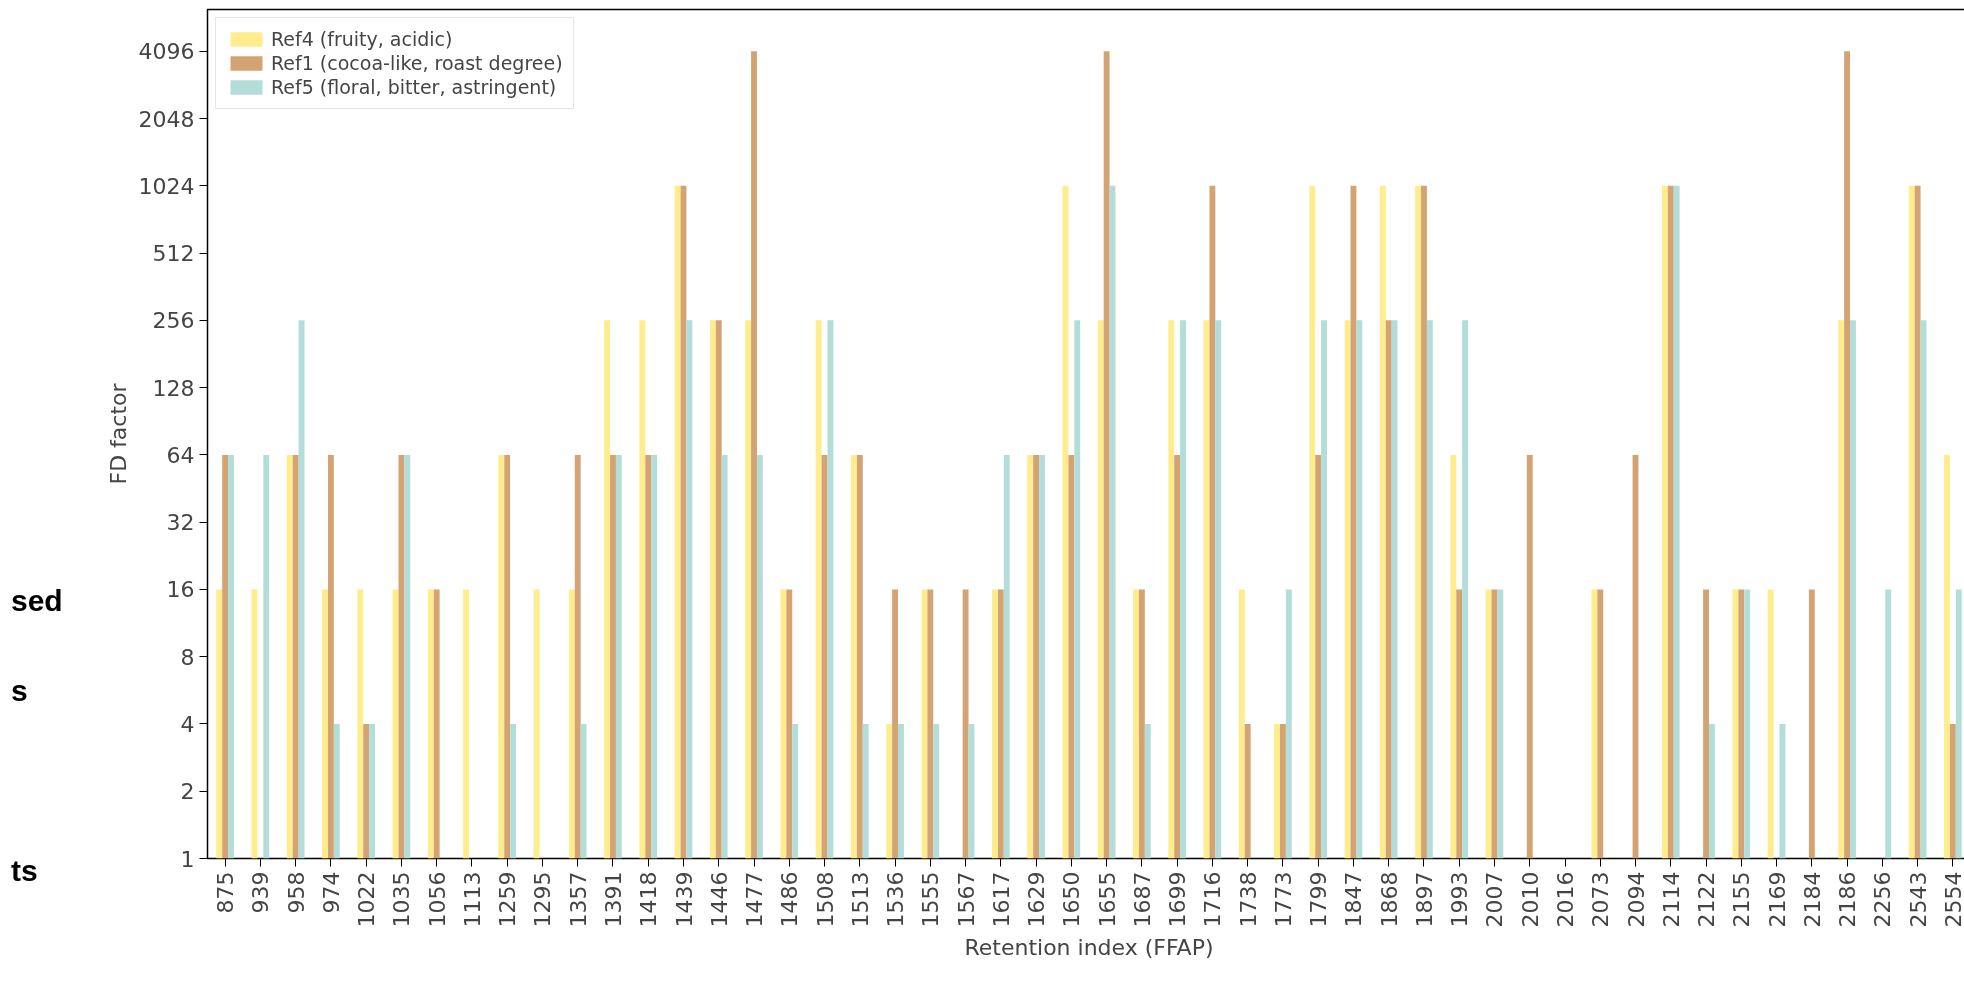 The height and width of the screenshot is (989, 1964). I want to click on x-tick-label: 2543, so click(1918, 899).